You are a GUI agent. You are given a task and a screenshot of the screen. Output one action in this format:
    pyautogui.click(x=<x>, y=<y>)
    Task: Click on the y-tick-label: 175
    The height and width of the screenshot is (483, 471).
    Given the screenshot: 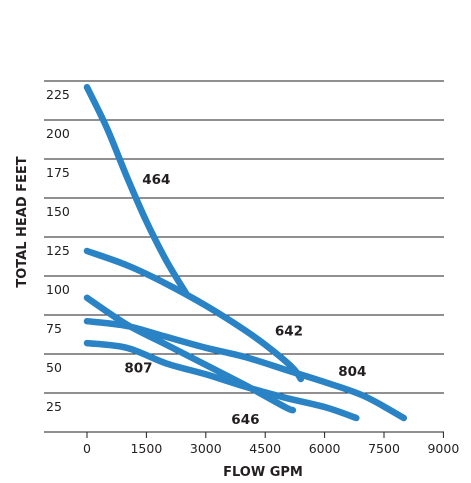 What is the action you would take?
    pyautogui.click(x=58, y=172)
    